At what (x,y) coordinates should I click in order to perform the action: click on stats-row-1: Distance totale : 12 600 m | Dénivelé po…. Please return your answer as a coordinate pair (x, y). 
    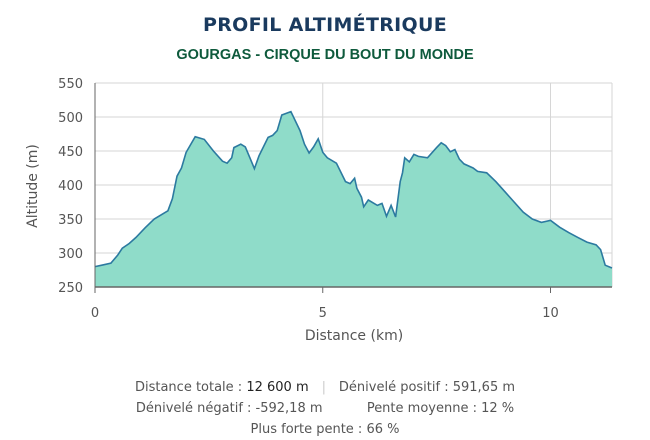
    Looking at the image, I should click on (325, 387).